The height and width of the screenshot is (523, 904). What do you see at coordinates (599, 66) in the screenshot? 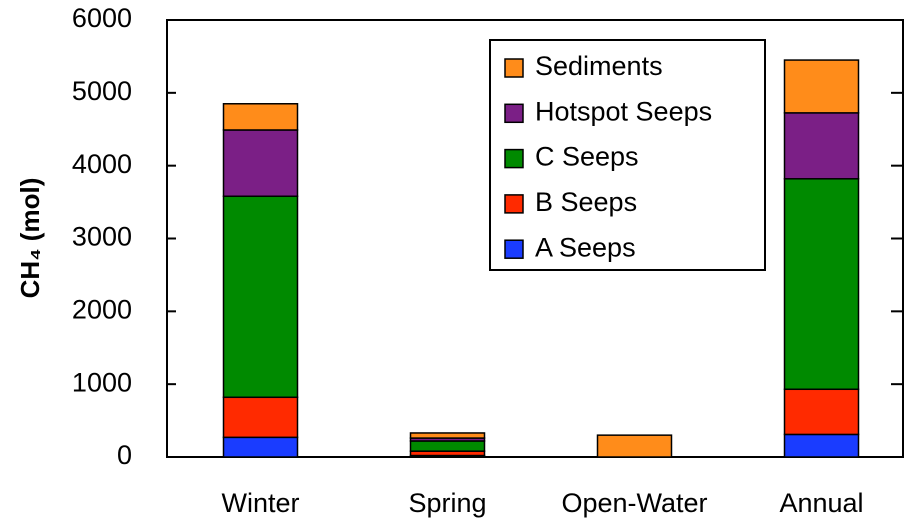
I see `legend-label: Sediments` at bounding box center [599, 66].